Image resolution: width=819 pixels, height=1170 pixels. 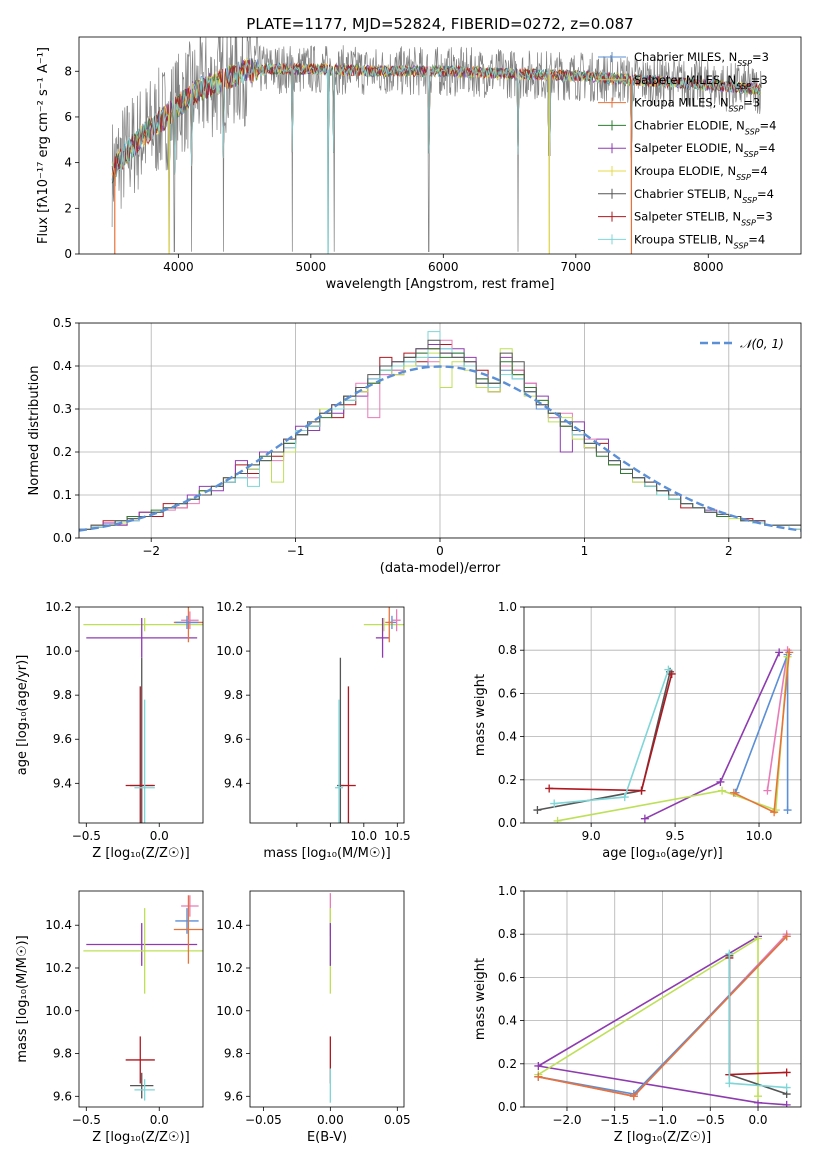 I want to click on legend-text: Kroupa ELODIE, N, so click(x=685, y=171).